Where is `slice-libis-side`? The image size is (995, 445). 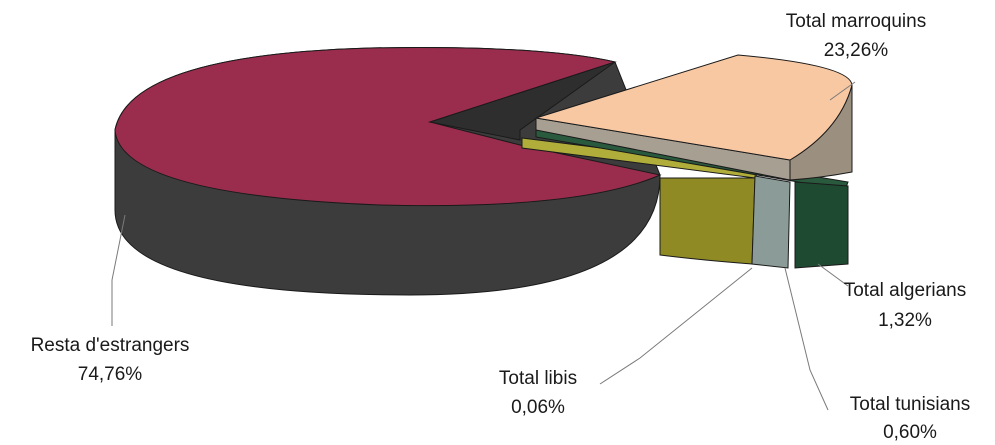
slice-libis-side is located at coordinates (707, 221).